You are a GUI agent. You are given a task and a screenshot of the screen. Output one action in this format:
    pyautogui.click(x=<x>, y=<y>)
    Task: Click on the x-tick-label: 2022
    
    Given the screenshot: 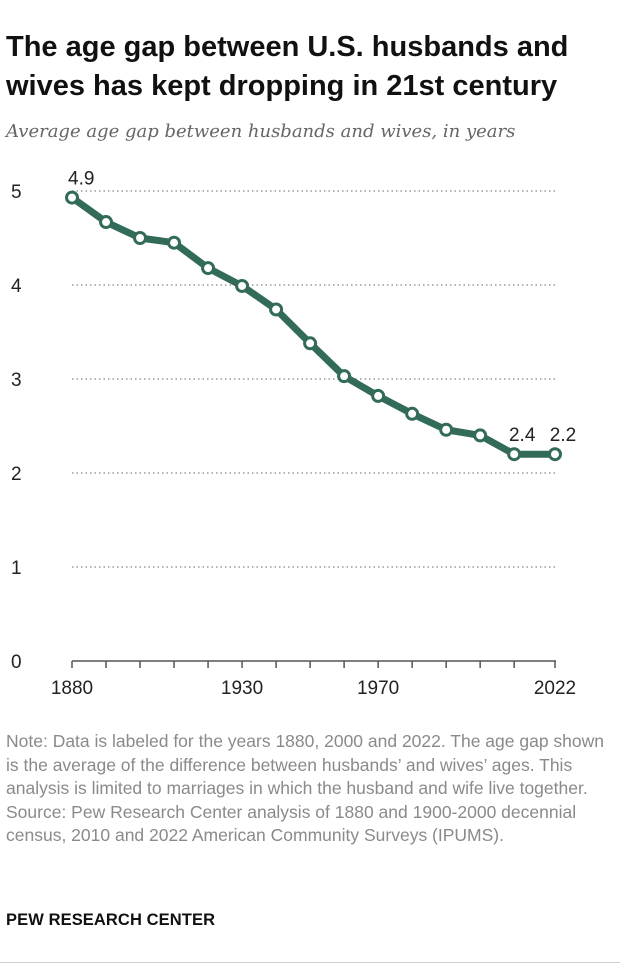 What is the action you would take?
    pyautogui.click(x=555, y=688)
    